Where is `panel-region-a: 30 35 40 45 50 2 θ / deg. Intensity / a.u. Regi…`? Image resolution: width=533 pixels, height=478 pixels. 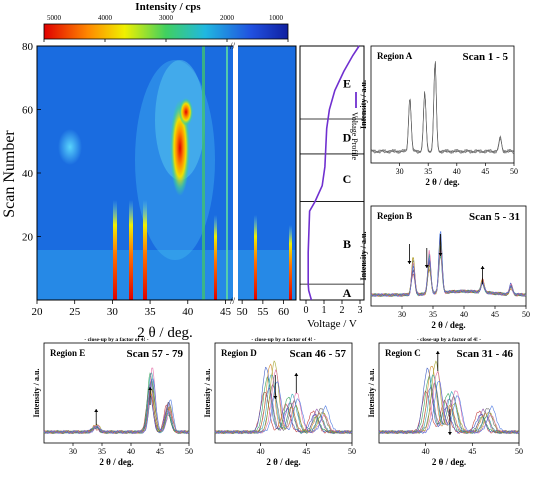
panel-region-a: 30 35 40 45 50 2 θ / deg. Intensity / a.u. Regi… is located at coordinates (438, 116).